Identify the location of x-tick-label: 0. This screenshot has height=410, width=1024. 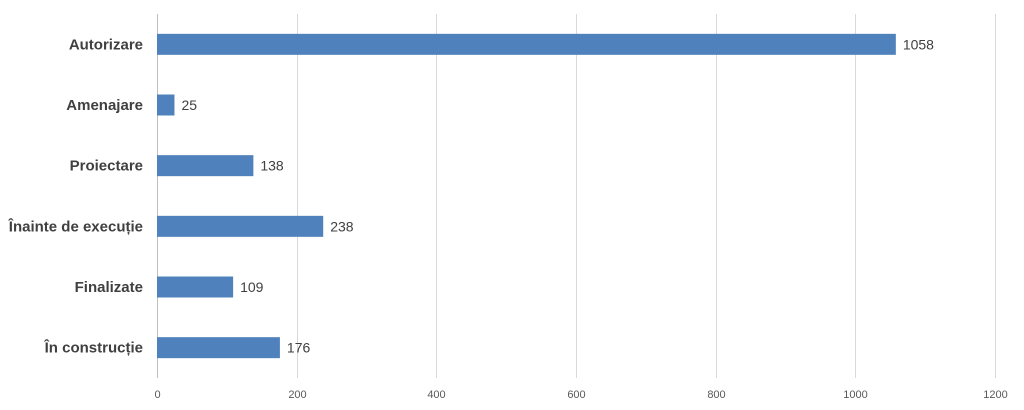
(157, 395).